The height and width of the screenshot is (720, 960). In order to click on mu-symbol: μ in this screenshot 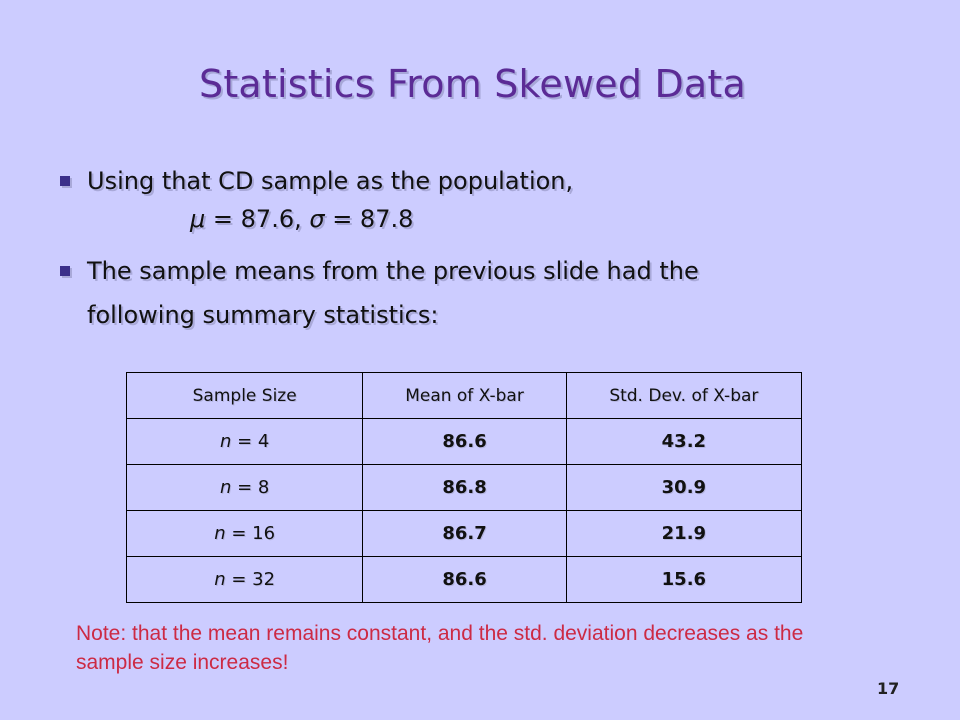, I will do `click(198, 219)`.